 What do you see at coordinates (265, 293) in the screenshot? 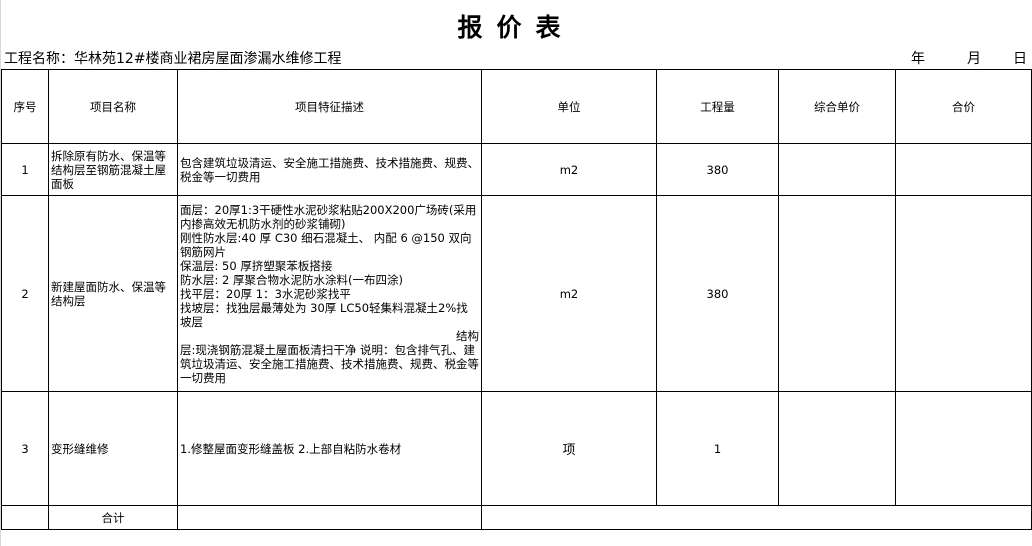
I see `desc-line: 找平层：20厚 1：3水泥砂浆找平` at bounding box center [265, 293].